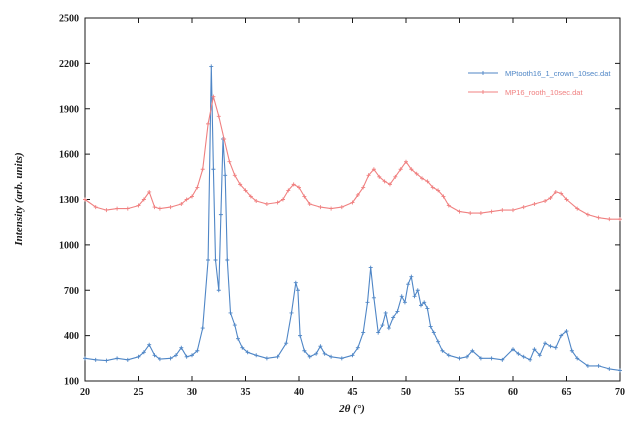 The height and width of the screenshot is (431, 633). I want to click on legend-label: MPtooth16_1_crown_10sec.dat, so click(558, 73).